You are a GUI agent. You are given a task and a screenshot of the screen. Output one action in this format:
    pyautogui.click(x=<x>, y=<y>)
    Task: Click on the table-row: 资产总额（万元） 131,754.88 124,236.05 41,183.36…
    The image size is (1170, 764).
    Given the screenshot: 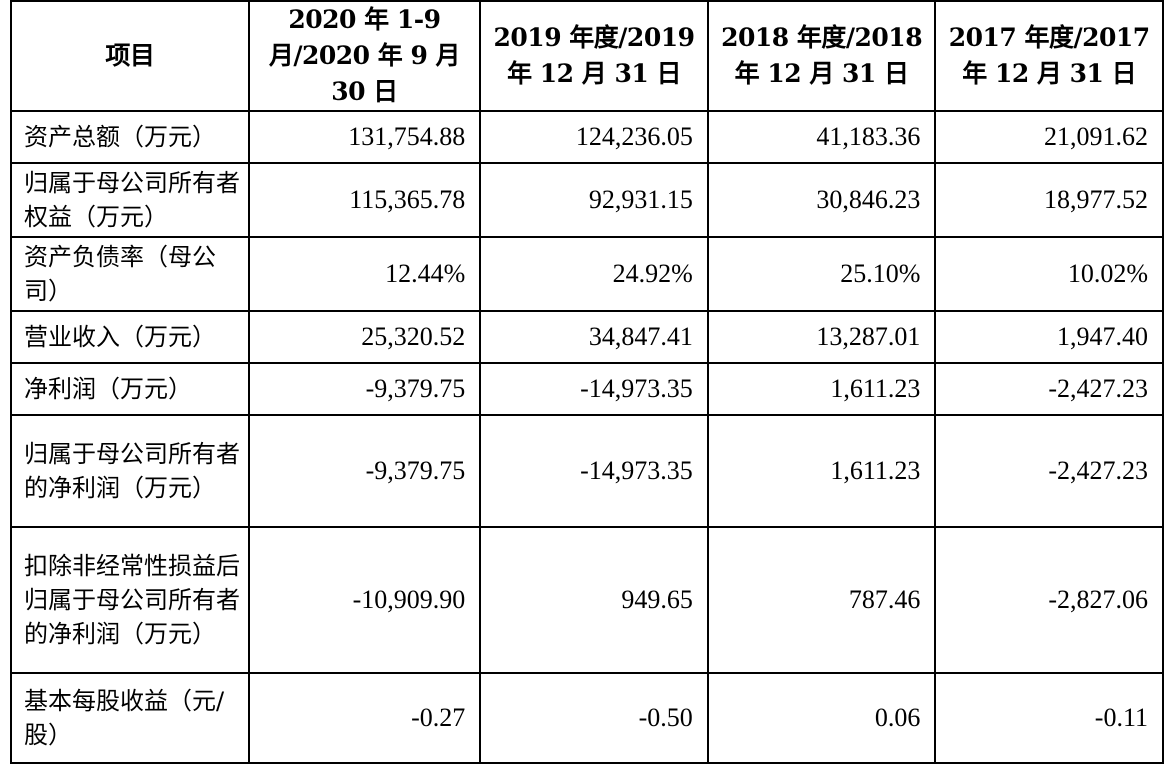 What is the action you would take?
    pyautogui.click(x=587, y=137)
    